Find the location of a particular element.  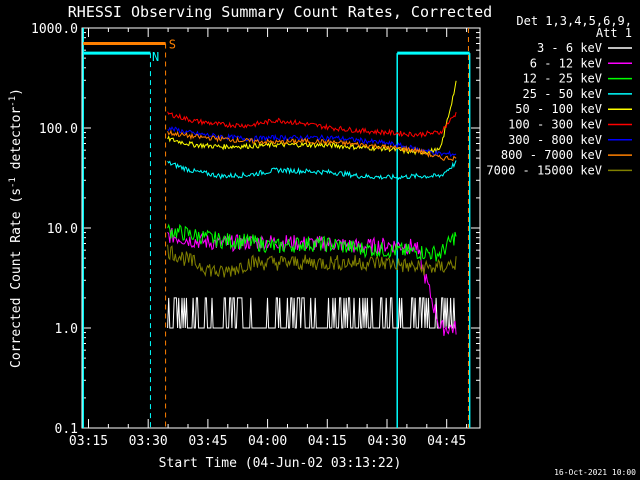

legend-entry-label: 7000 - 15000 keV is located at coordinates (544, 170).